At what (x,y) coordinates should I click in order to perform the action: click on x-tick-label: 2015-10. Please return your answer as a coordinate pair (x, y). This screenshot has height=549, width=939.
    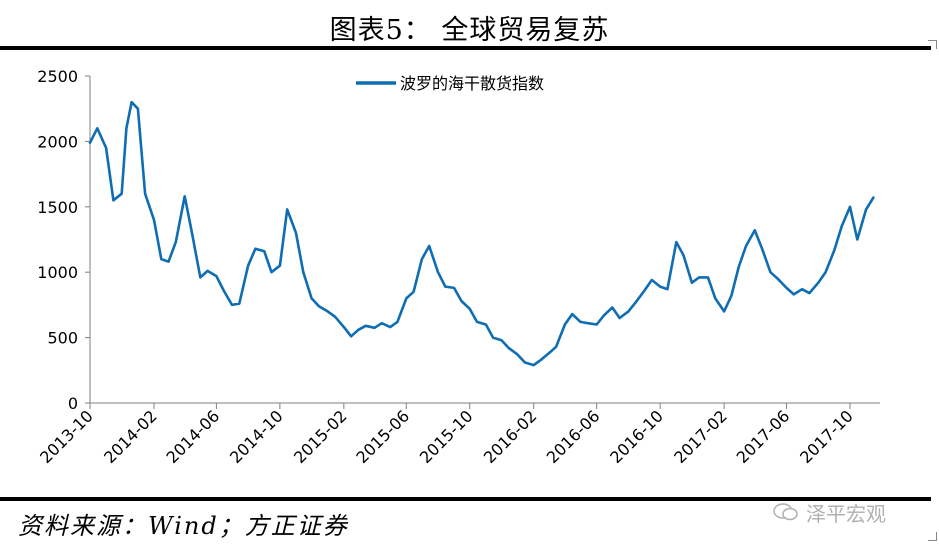
    Looking at the image, I should click on (446, 436).